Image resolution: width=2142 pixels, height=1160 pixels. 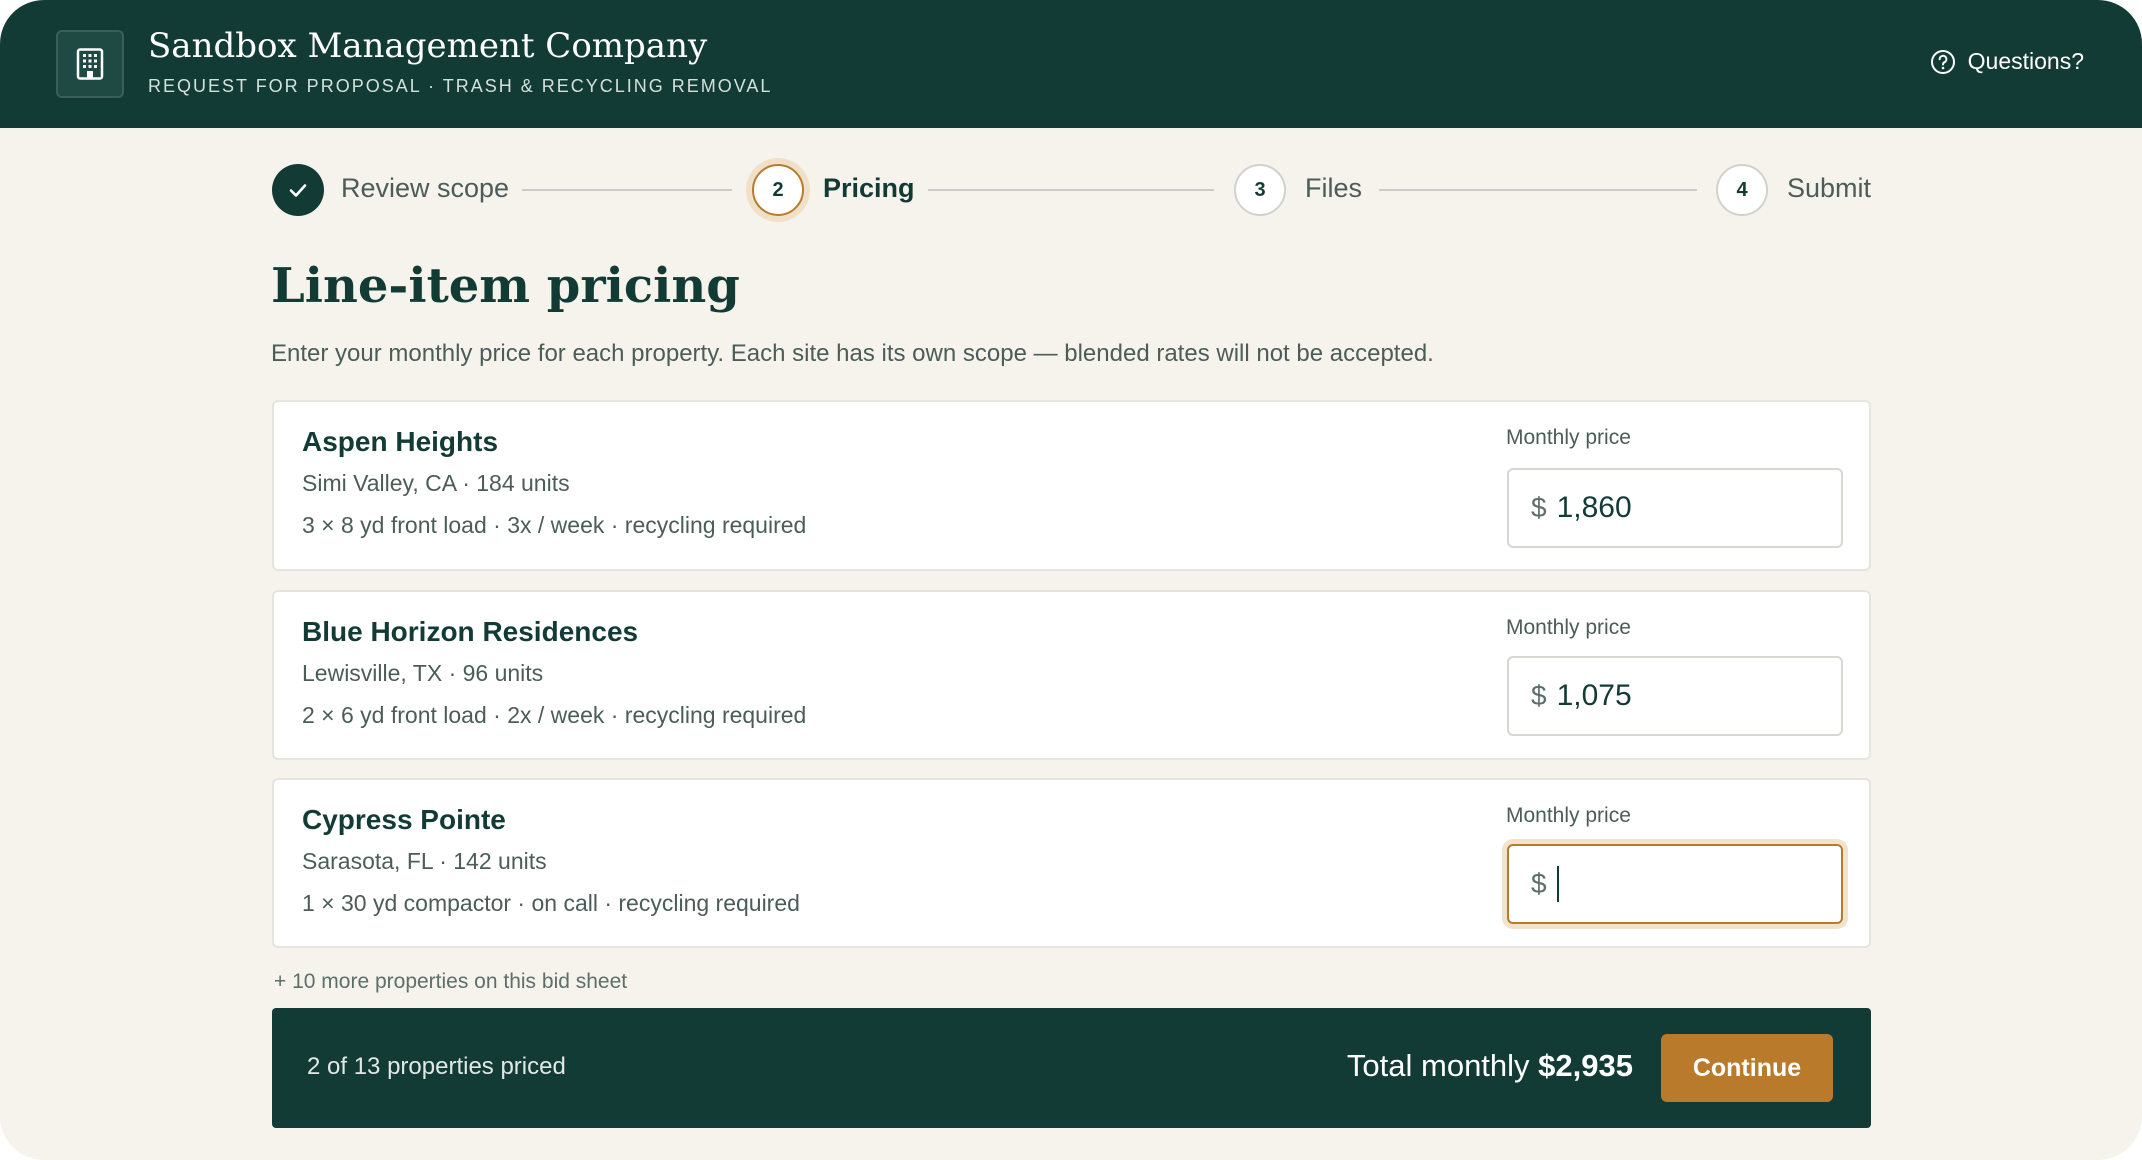 I want to click on step-4-number: 4, so click(x=1742, y=190).